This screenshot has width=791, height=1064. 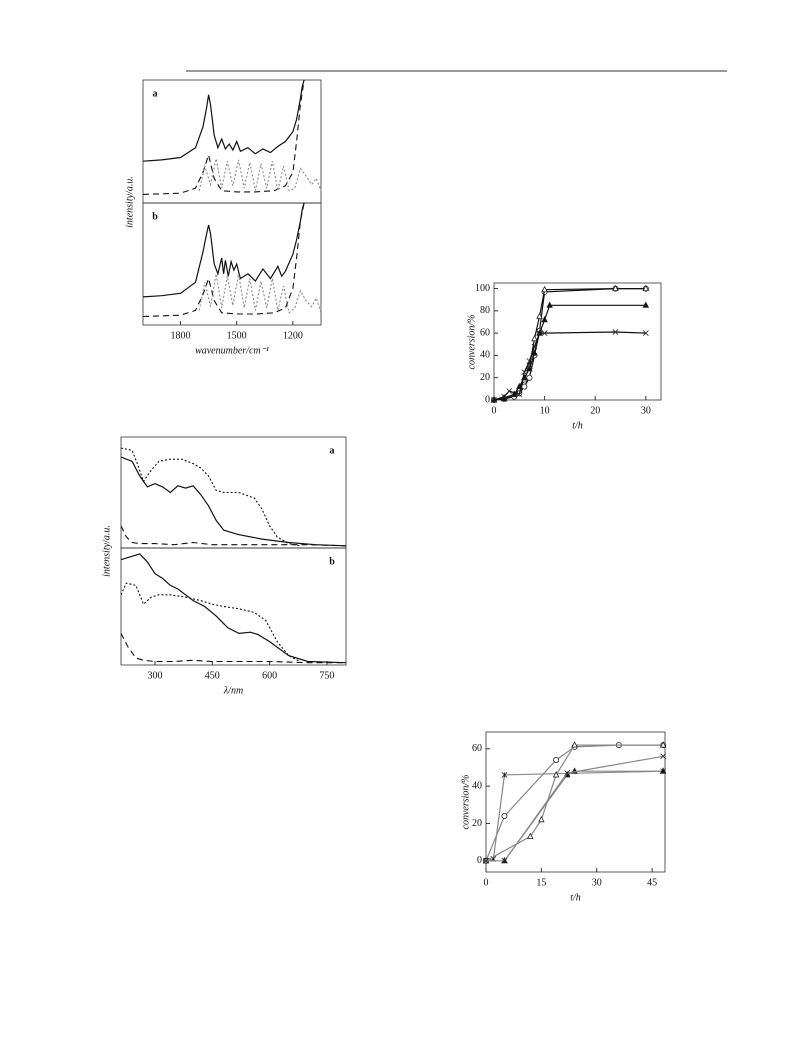 I want to click on x-tick-label: 1800, so click(x=180, y=335).